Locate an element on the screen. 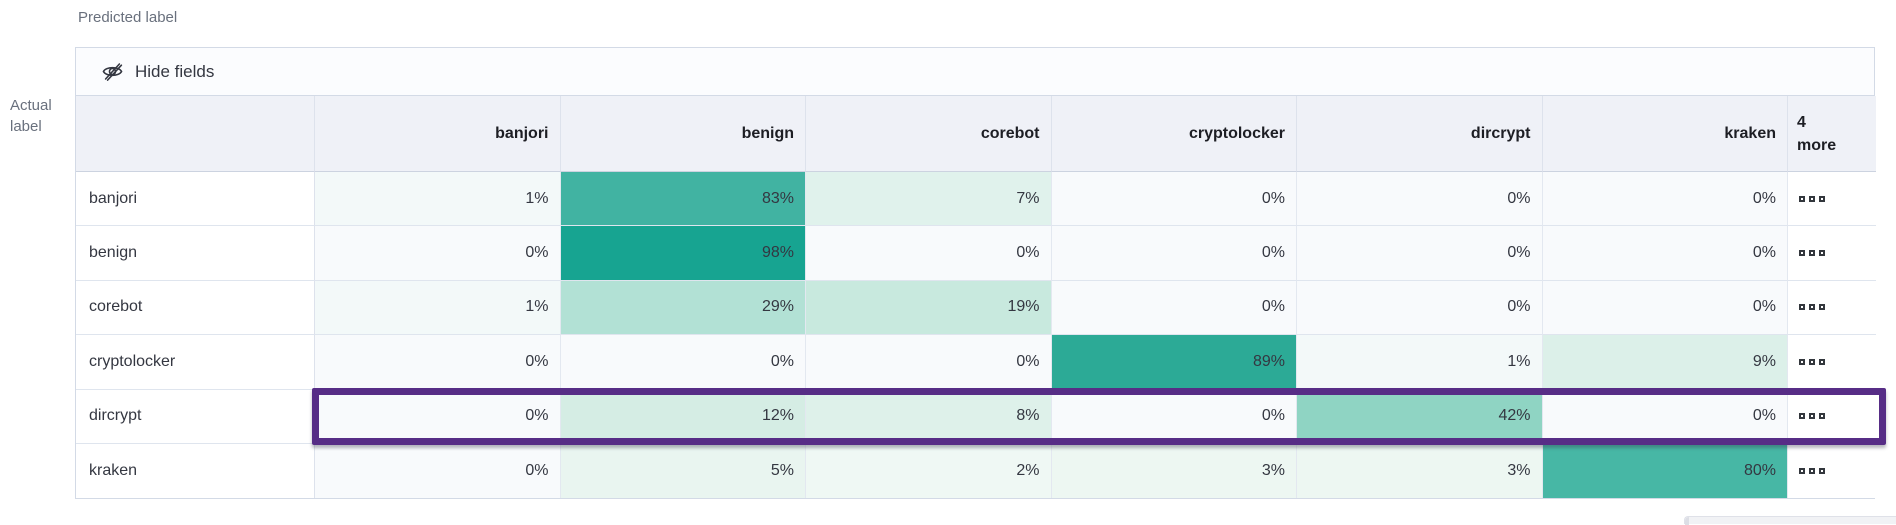  row-label-kraken: kraken is located at coordinates (195, 471).